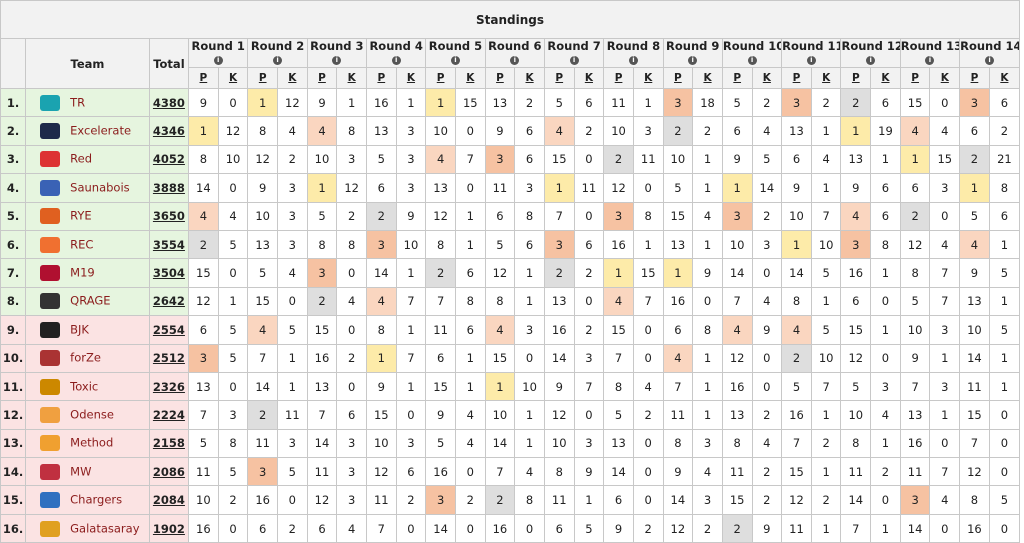 This screenshot has width=1024, height=543. I want to click on total-cell: 4380, so click(169, 102).